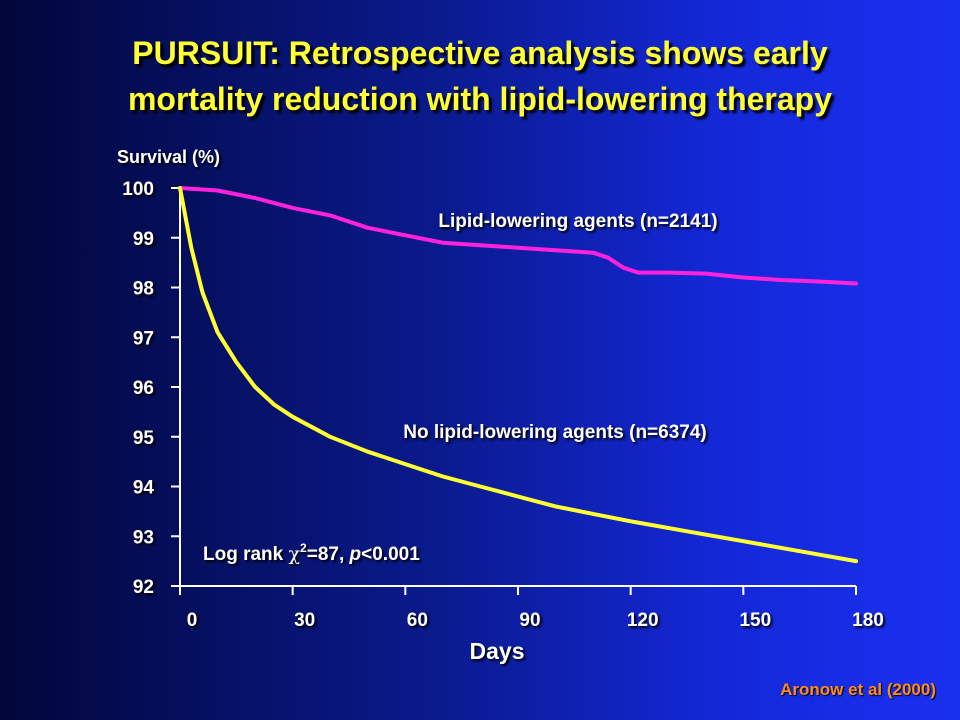  What do you see at coordinates (143, 289) in the screenshot?
I see `y-tick-label: 98` at bounding box center [143, 289].